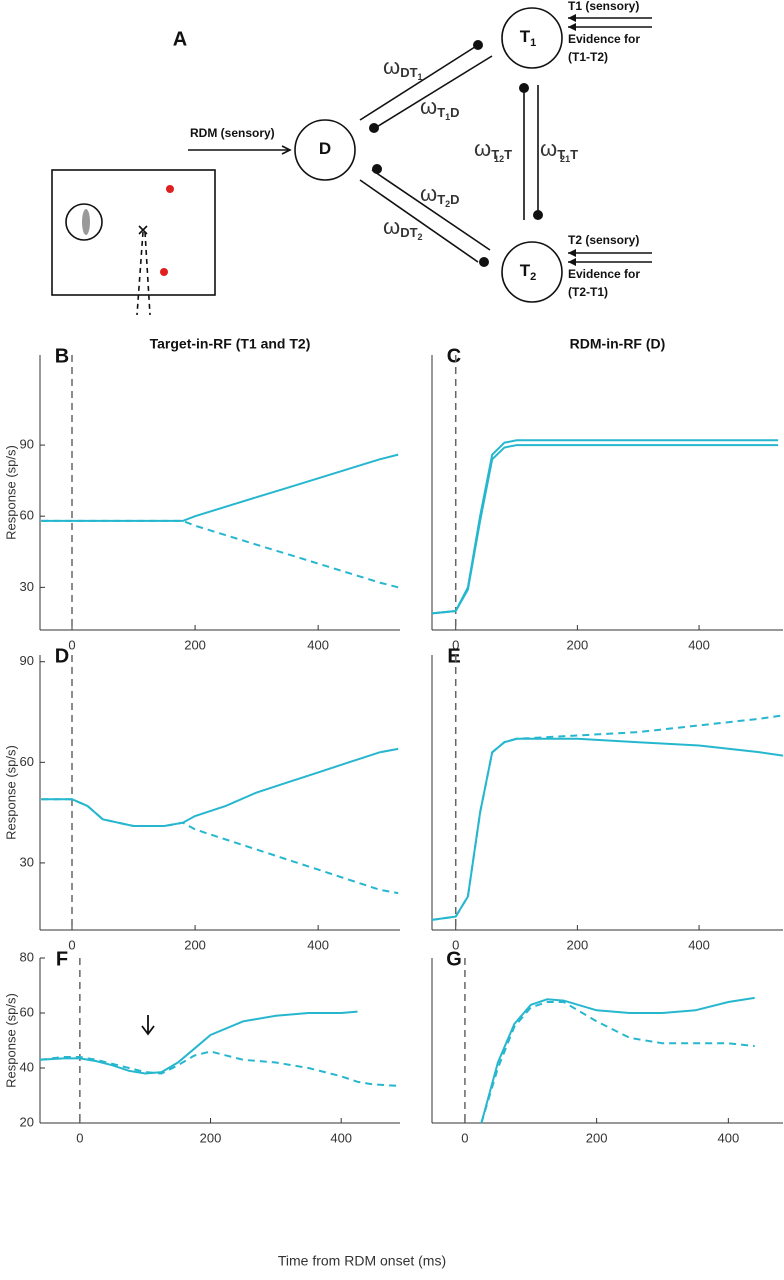  I want to click on weight-label: ωT1D, so click(440, 108).